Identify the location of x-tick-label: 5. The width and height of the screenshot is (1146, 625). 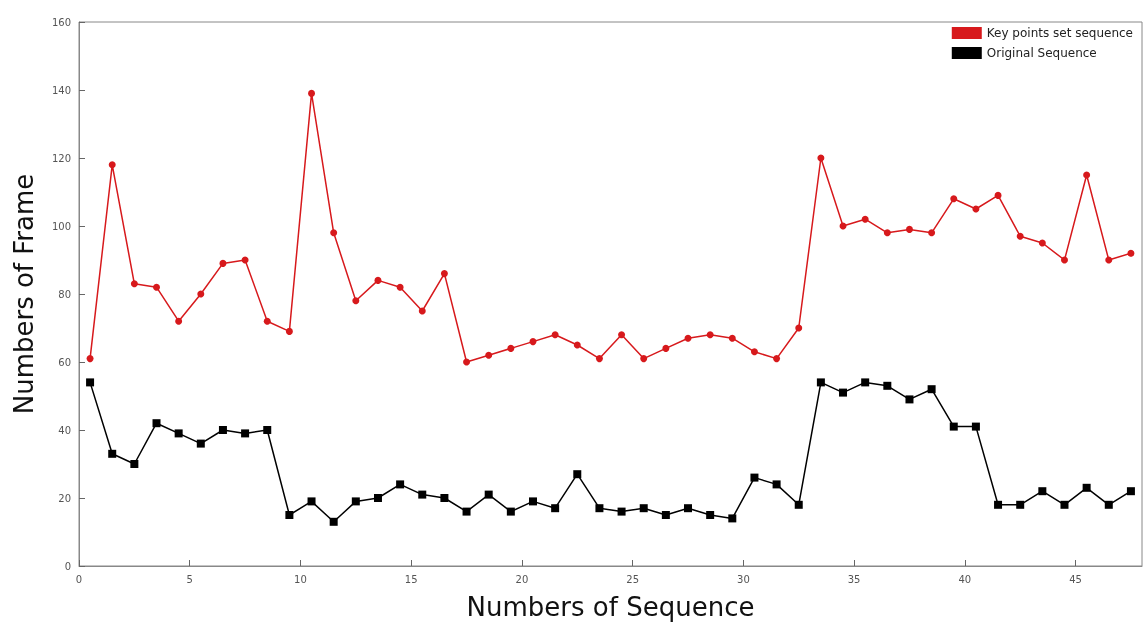
(189, 579).